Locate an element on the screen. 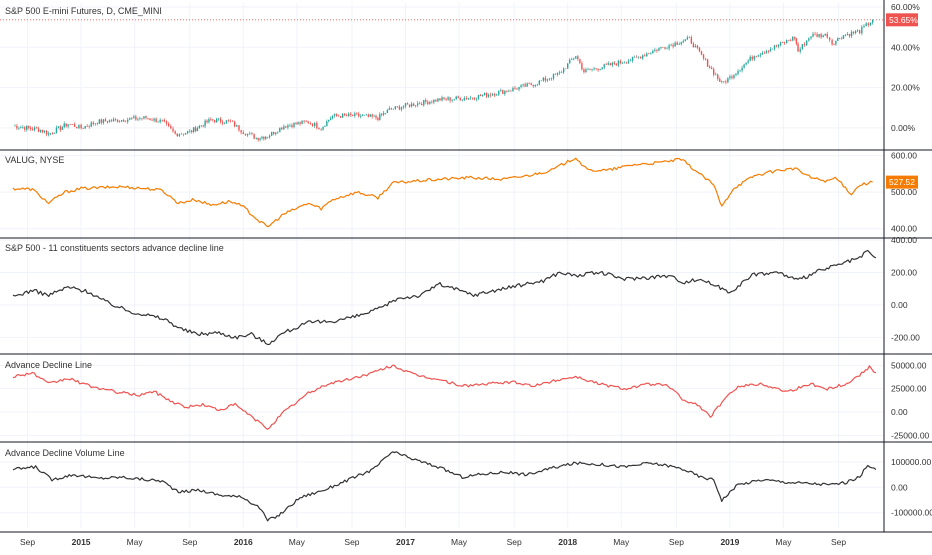  y-tick-label-adl11-2: 0.00 is located at coordinates (899, 305).